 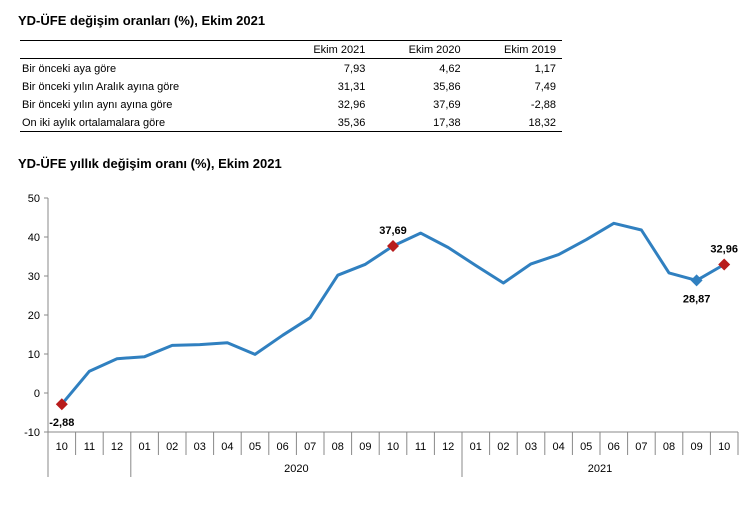 What do you see at coordinates (324, 49) in the screenshot?
I see `header-cell: Ekim 2021` at bounding box center [324, 49].